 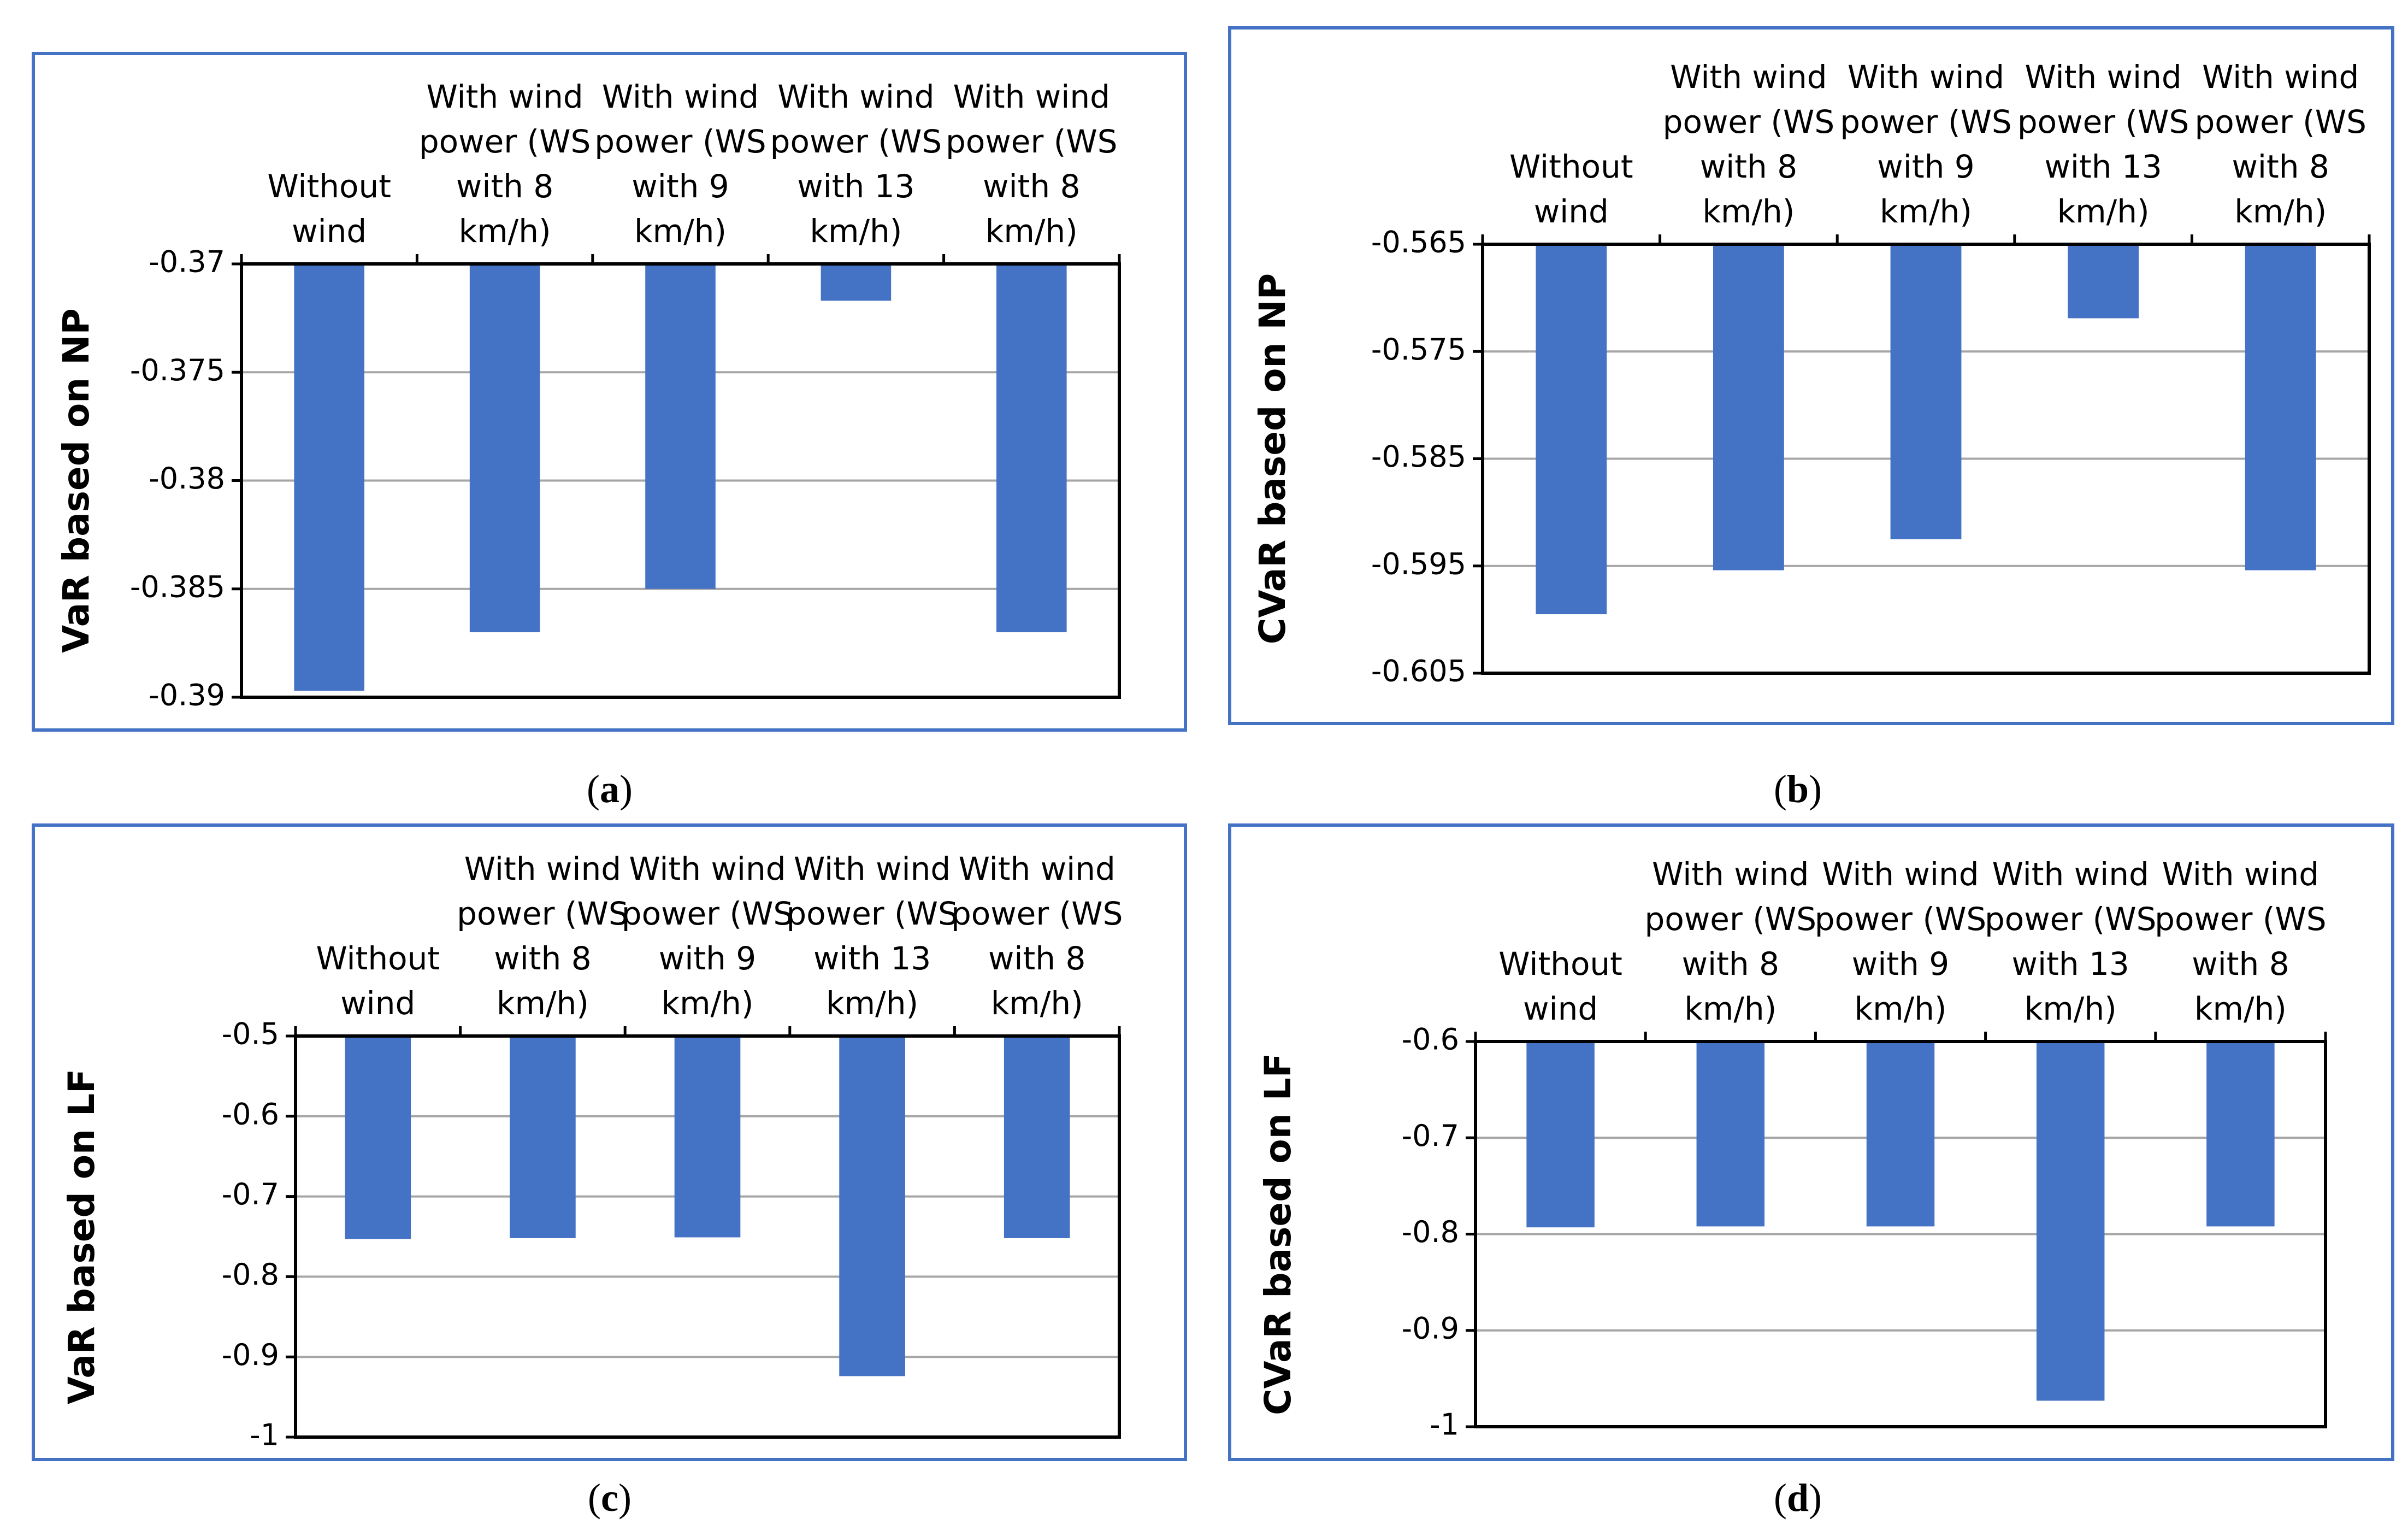 I want to click on y-tick-label: -0.38, so click(x=187, y=479).